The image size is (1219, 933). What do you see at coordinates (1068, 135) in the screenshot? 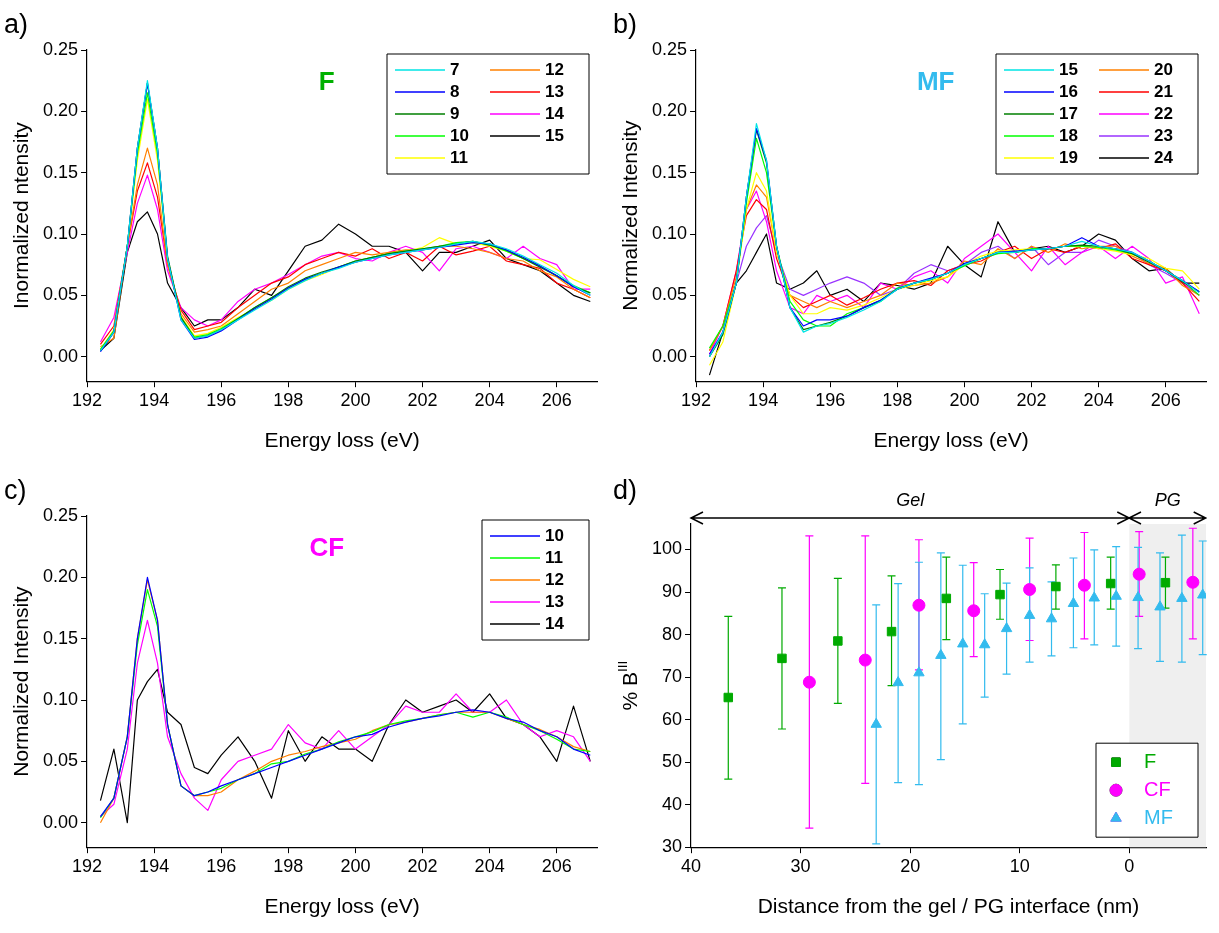
I see `legend-label: 18` at bounding box center [1068, 135].